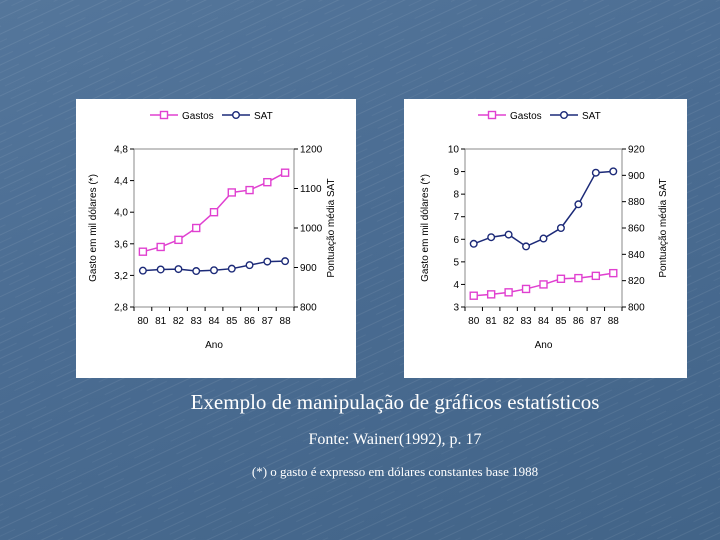 This screenshot has height=540, width=720. Describe the element at coordinates (636, 281) in the screenshot. I see `y2-tick-label: 820` at that location.